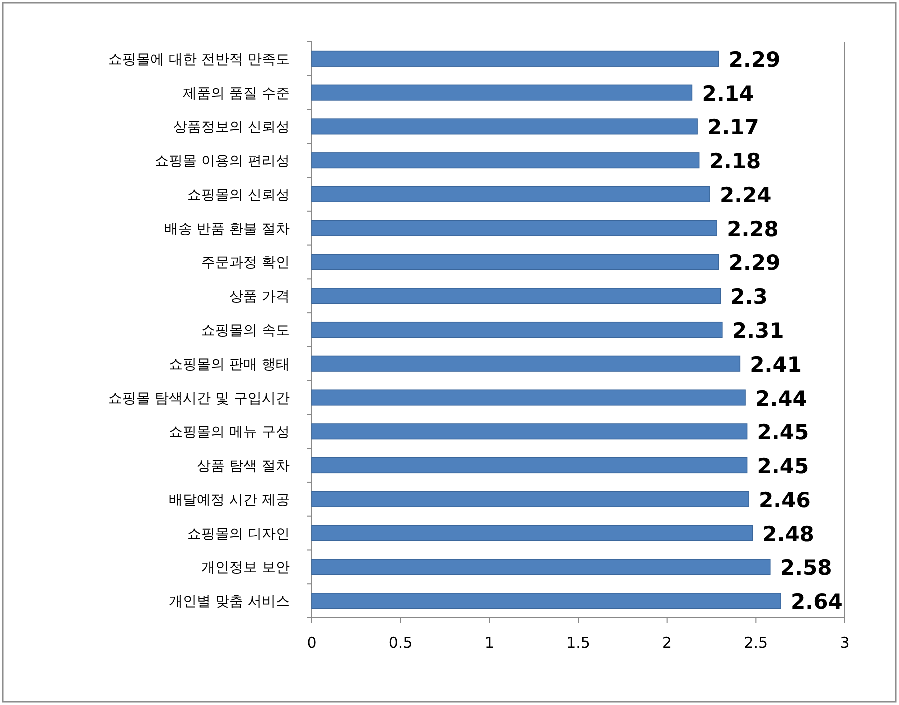 This screenshot has width=899, height=705. Describe the element at coordinates (239, 534) in the screenshot. I see `y-tick-label: 쇼핑몰의 디자인` at that location.